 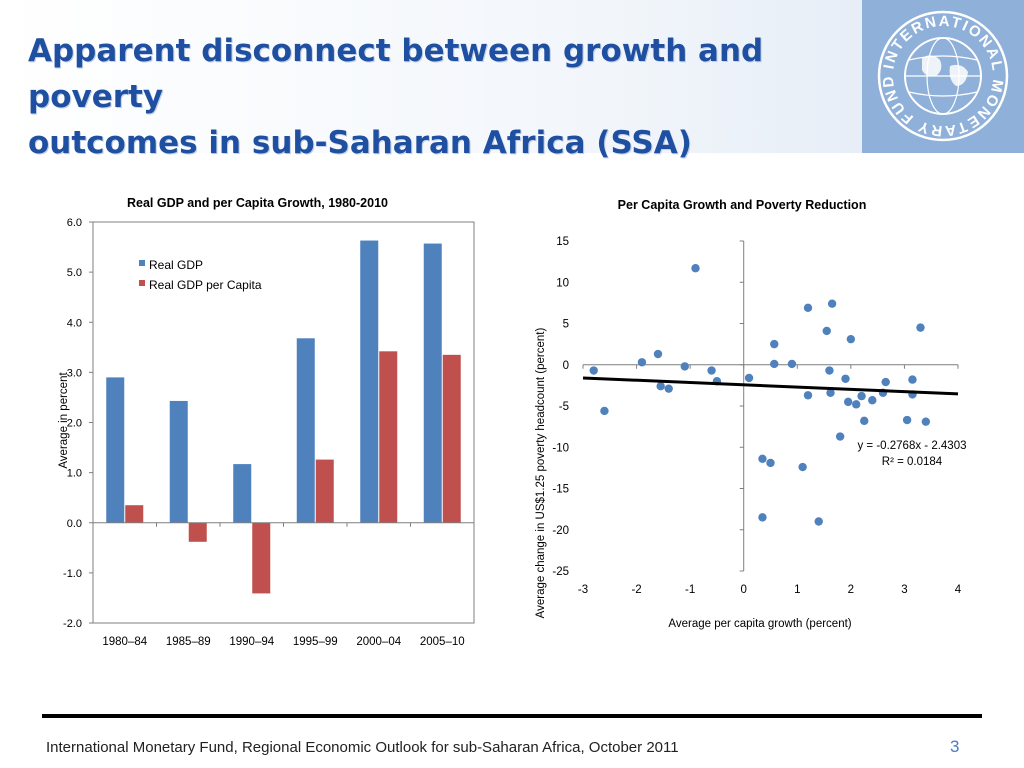 What do you see at coordinates (205, 285) in the screenshot?
I see `bar-legend-label: Real GDP per Capita` at bounding box center [205, 285].